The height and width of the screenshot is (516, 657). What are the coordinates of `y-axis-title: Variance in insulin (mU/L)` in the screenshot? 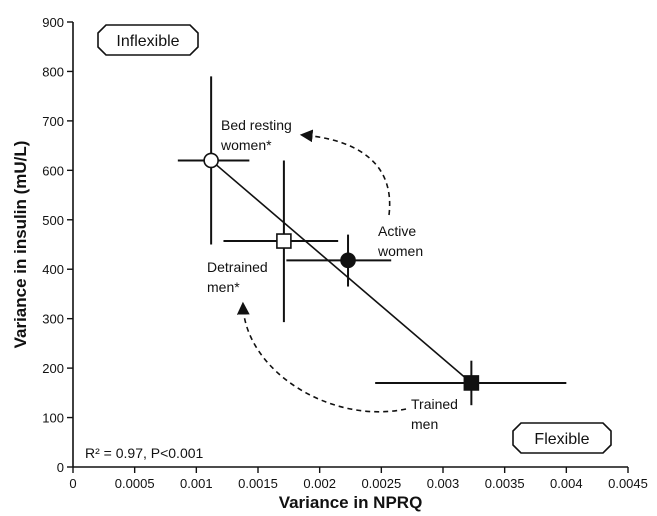 It's located at (20, 245).